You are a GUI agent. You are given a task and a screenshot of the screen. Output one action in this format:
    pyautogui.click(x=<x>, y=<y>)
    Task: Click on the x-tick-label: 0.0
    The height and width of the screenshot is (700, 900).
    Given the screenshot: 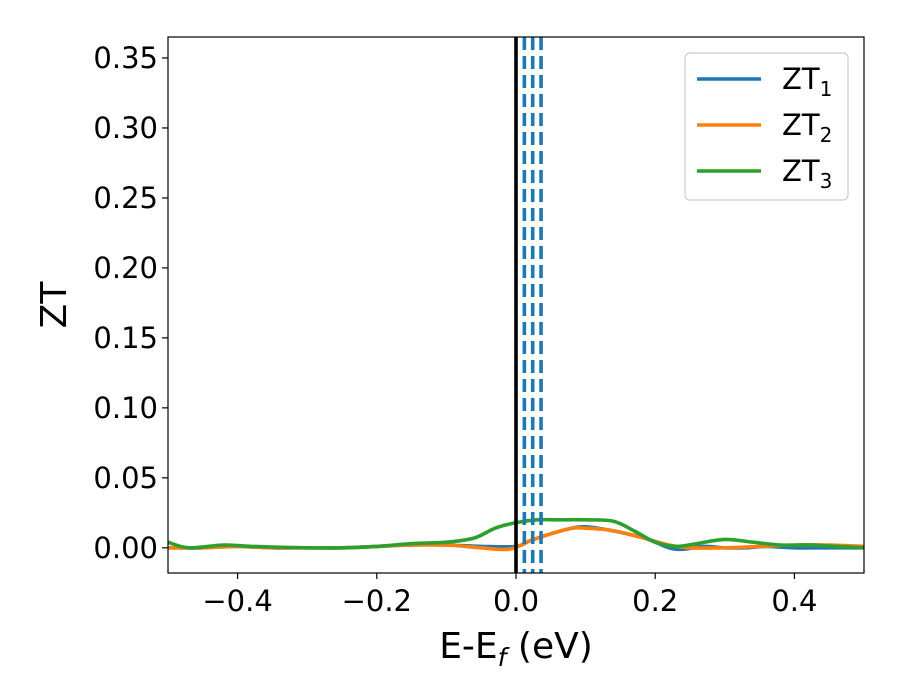 What is the action you would take?
    pyautogui.click(x=516, y=601)
    